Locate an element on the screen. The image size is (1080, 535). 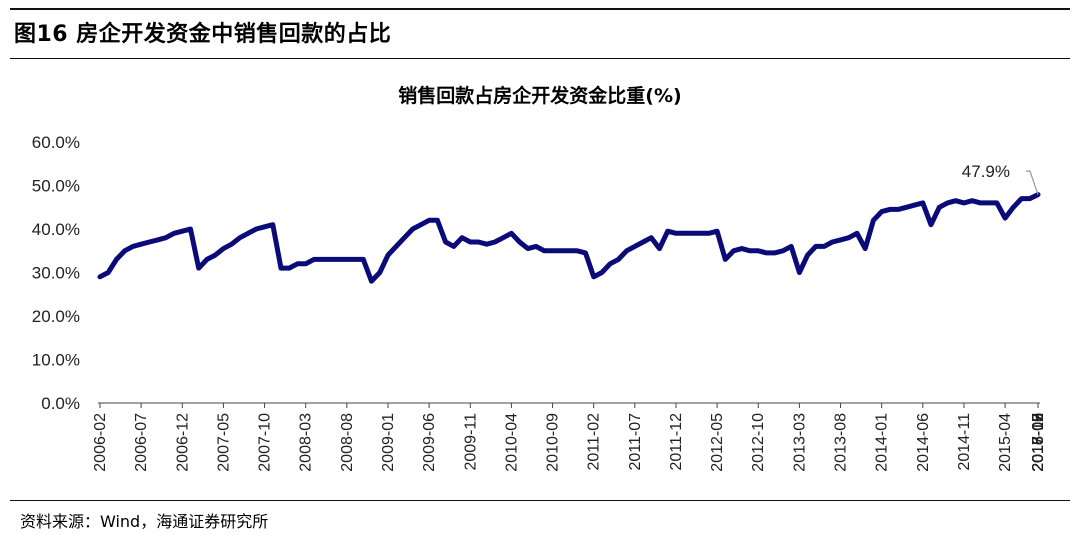
y-axis: 0.0% 10.0% 20.0% 30.0% 40.0% 50.0% 60.0% is located at coordinates (56, 273).